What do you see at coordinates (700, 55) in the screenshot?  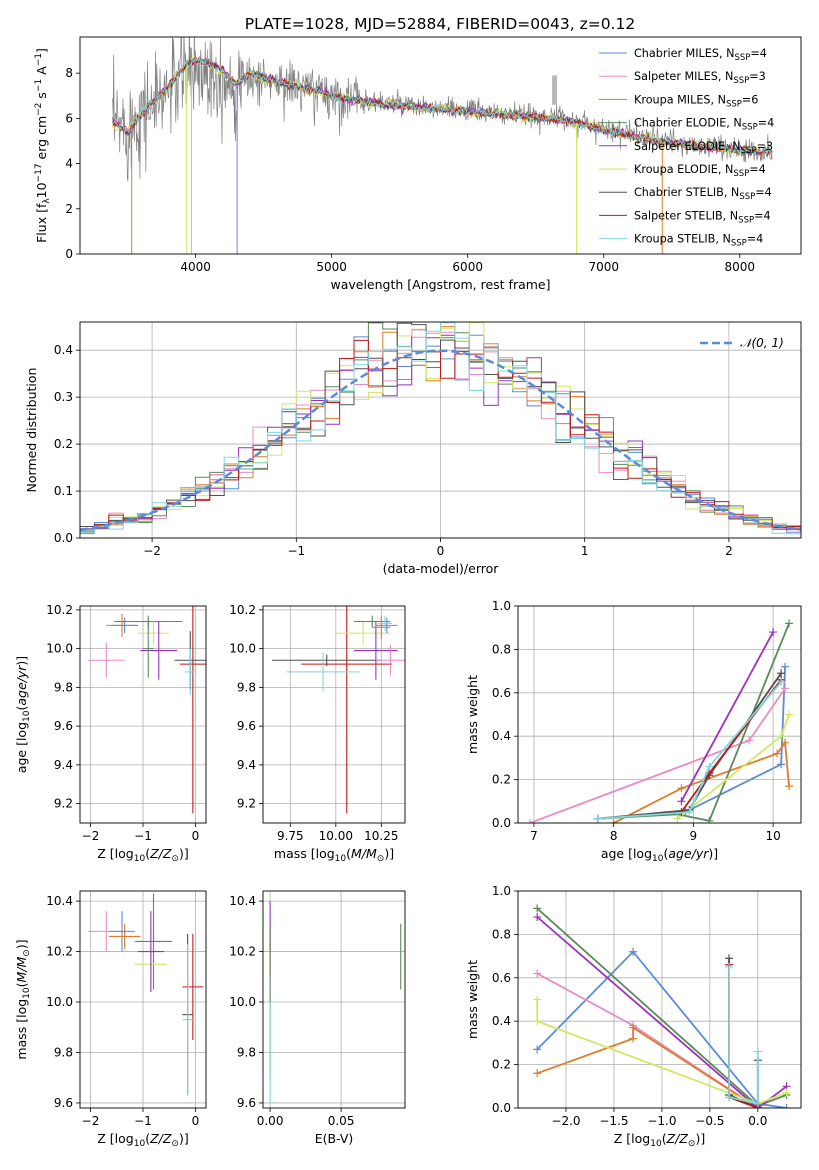 I see `legend-entry: Chabrier MILES, NSSP=4` at bounding box center [700, 55].